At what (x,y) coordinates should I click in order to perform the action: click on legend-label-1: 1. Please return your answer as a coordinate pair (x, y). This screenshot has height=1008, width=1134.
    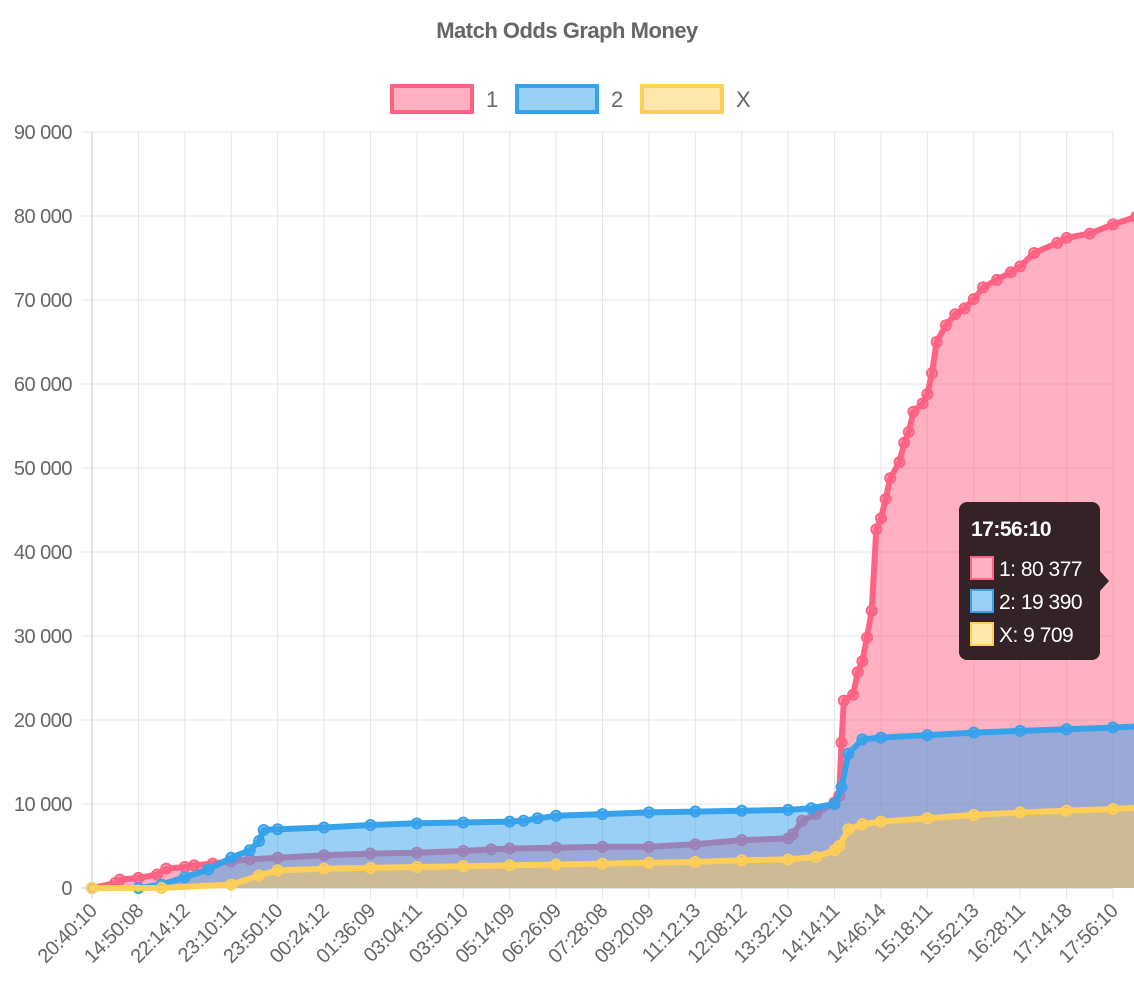
    Looking at the image, I should click on (492, 99).